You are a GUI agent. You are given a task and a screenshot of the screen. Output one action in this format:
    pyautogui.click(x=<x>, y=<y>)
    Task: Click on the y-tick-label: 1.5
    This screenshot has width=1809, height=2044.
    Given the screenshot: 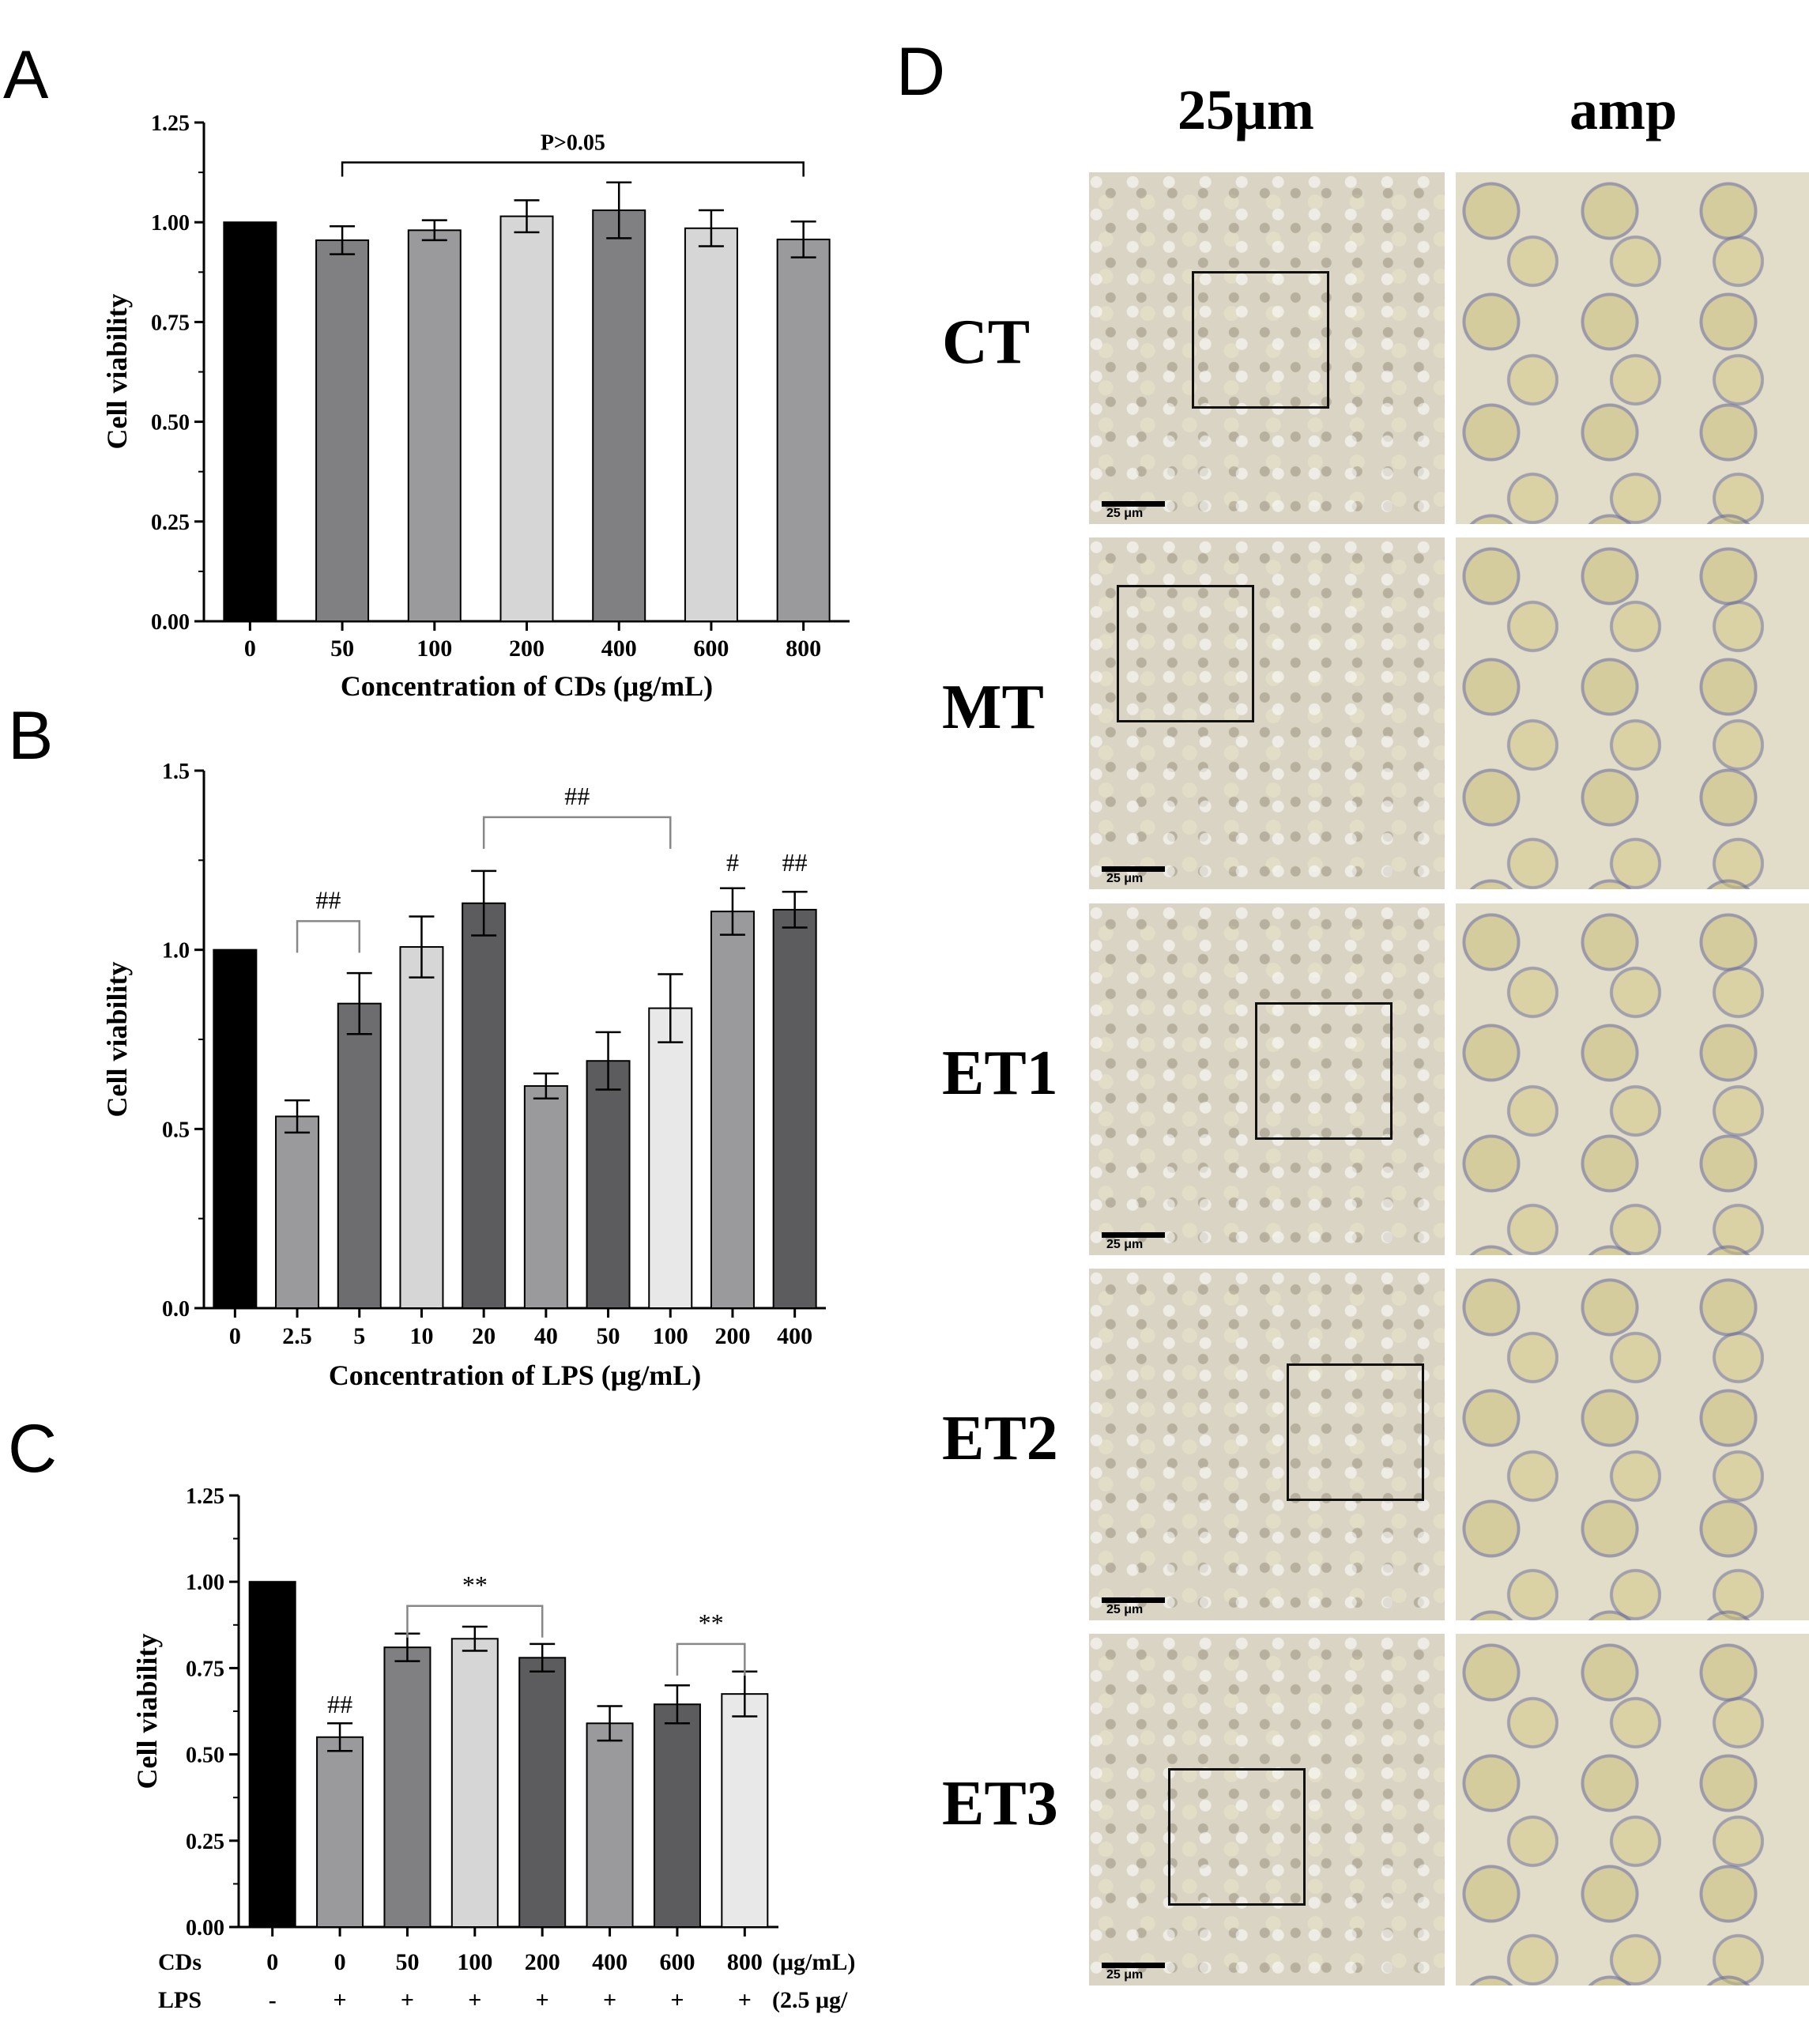 What is the action you would take?
    pyautogui.click(x=176, y=772)
    